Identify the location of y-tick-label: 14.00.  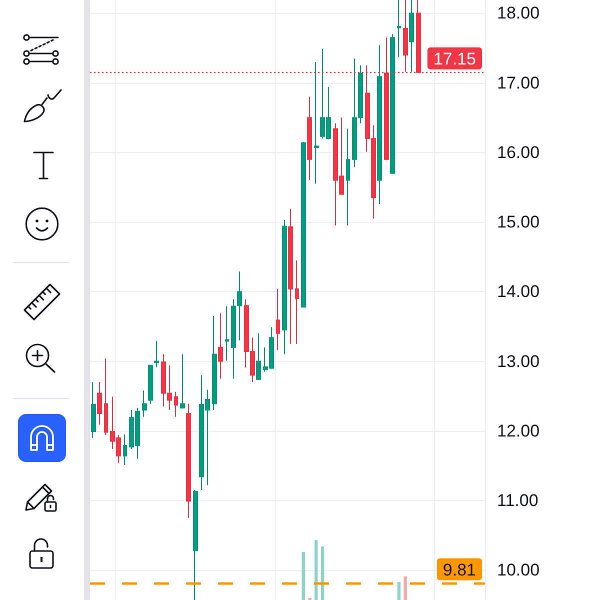
(518, 292).